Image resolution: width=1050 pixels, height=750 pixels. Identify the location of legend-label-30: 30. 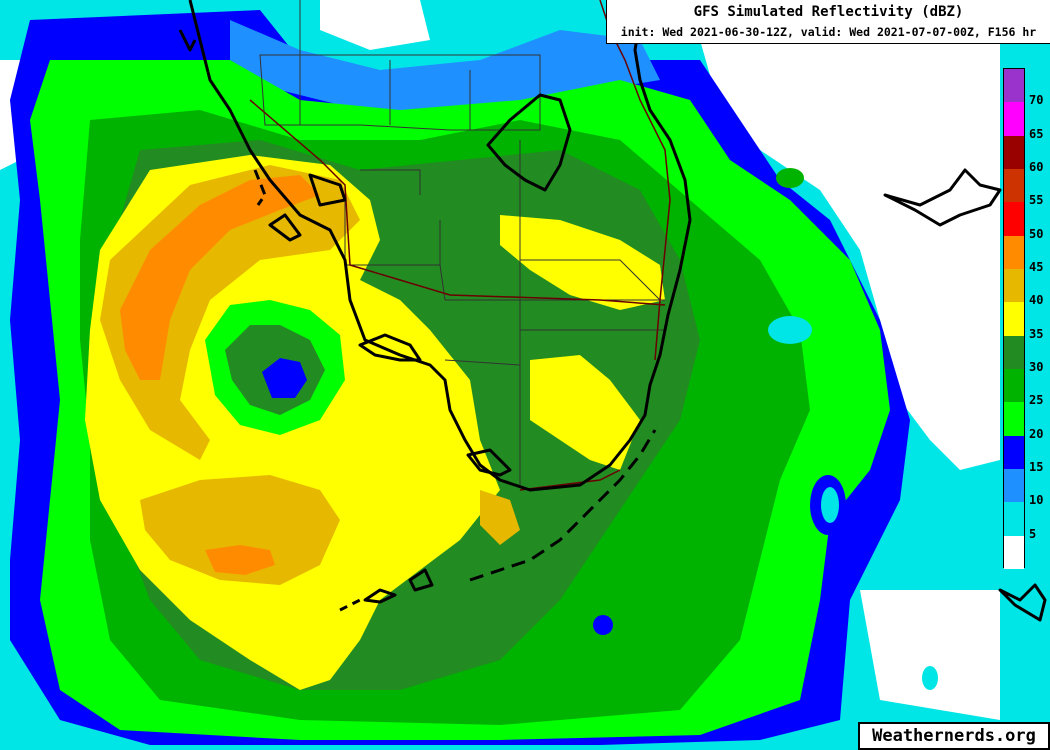
(1036, 367).